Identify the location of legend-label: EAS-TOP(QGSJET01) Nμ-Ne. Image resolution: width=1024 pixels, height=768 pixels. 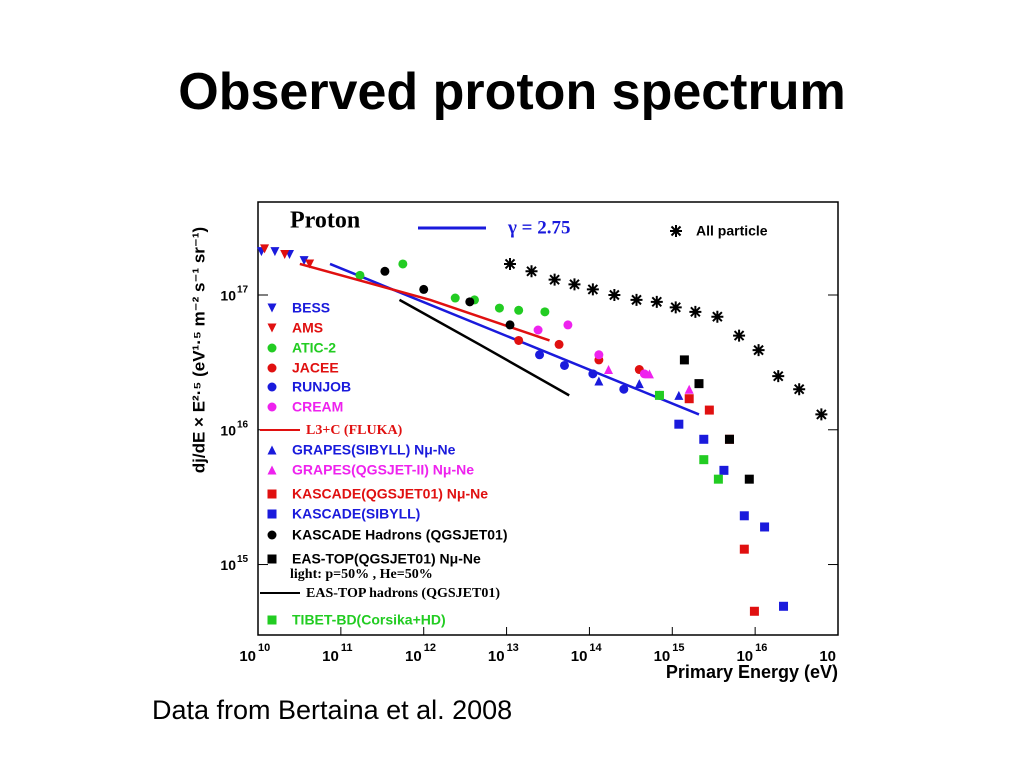
(386, 559).